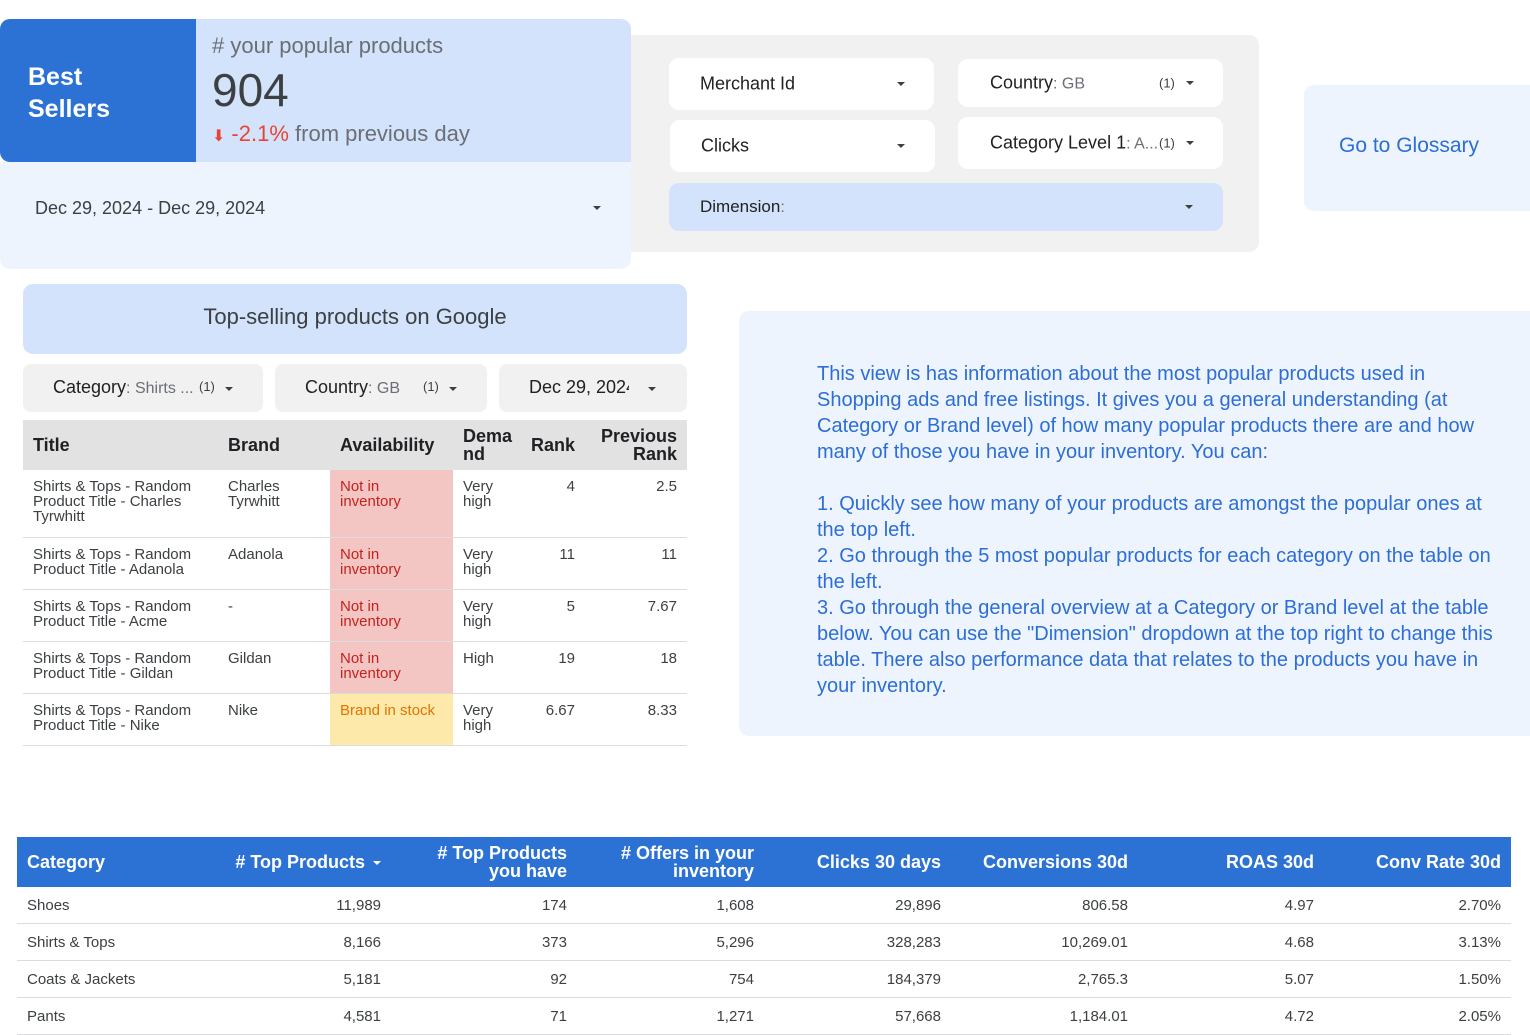  What do you see at coordinates (297, 942) in the screenshot?
I see `top-products-cell: 8,166` at bounding box center [297, 942].